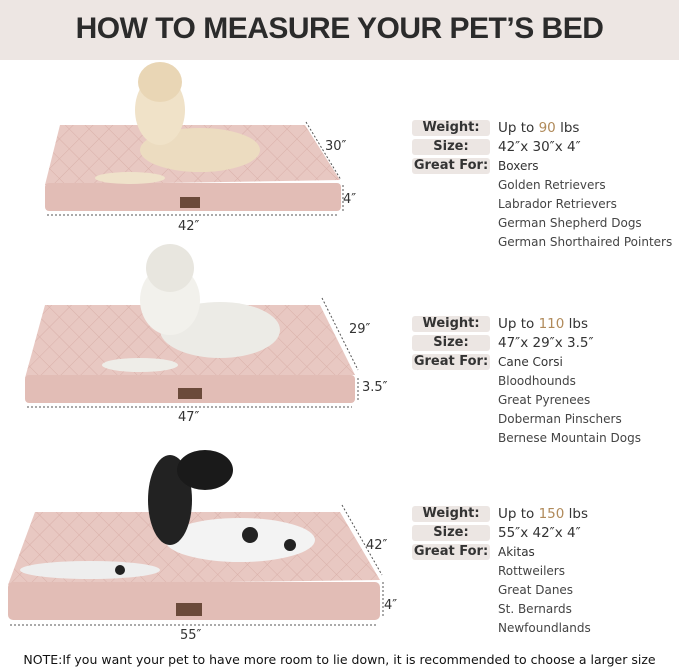  I want to click on bed-2-height-label: 3.5″, so click(375, 387).